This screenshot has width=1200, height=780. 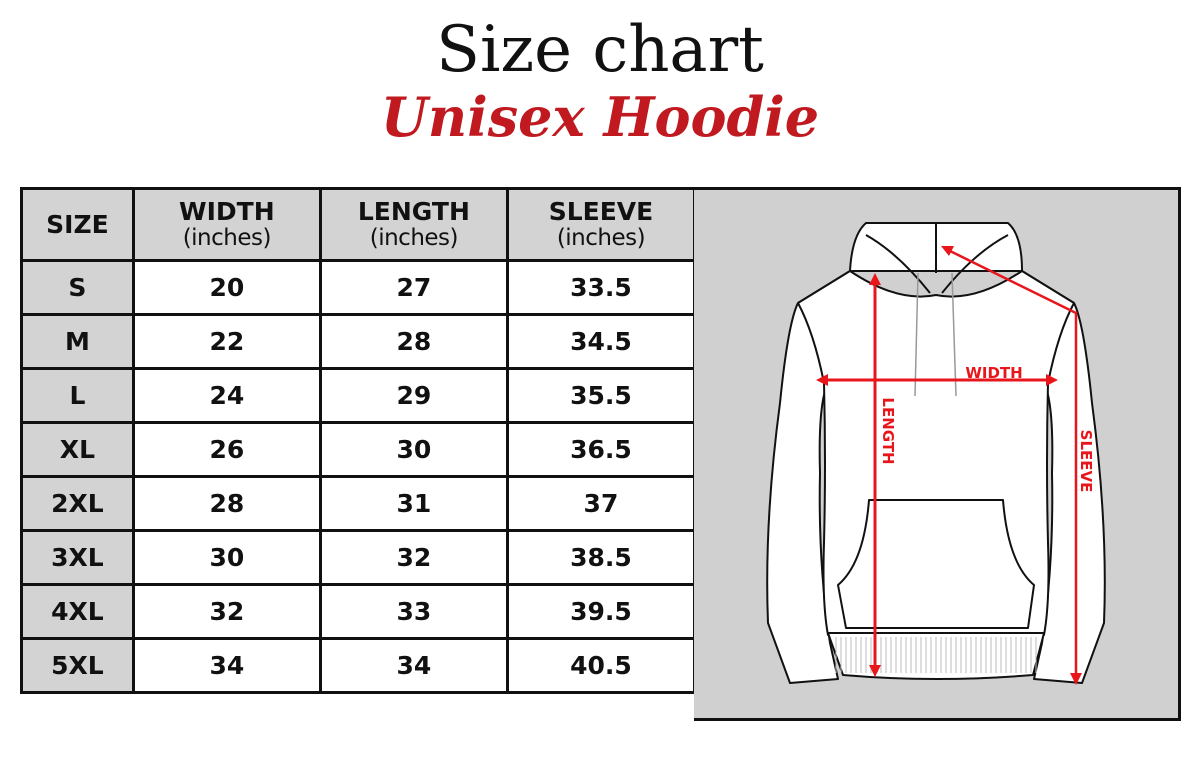 What do you see at coordinates (413, 449) in the screenshot?
I see `length-cell: 30` at bounding box center [413, 449].